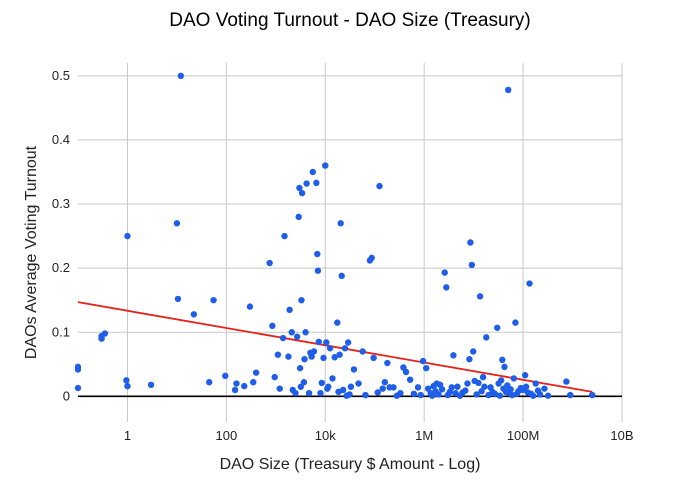  Describe the element at coordinates (61, 75) in the screenshot. I see `y-tick-label: 0.5` at that location.